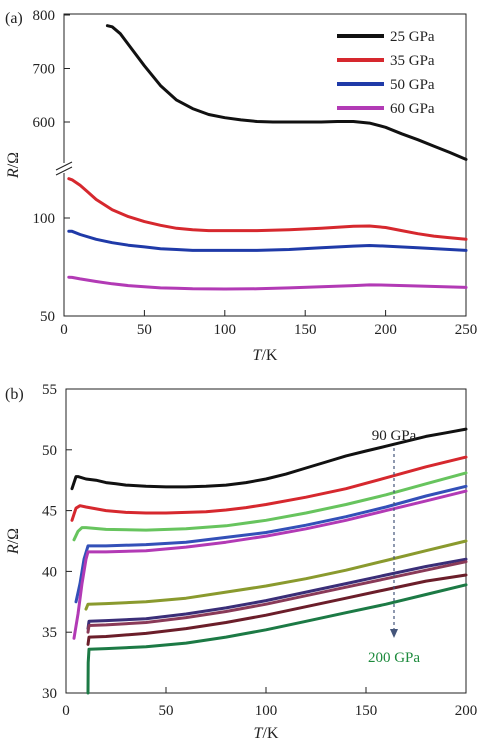  I want to click on series-line-60-gpa, so click(267, 283).